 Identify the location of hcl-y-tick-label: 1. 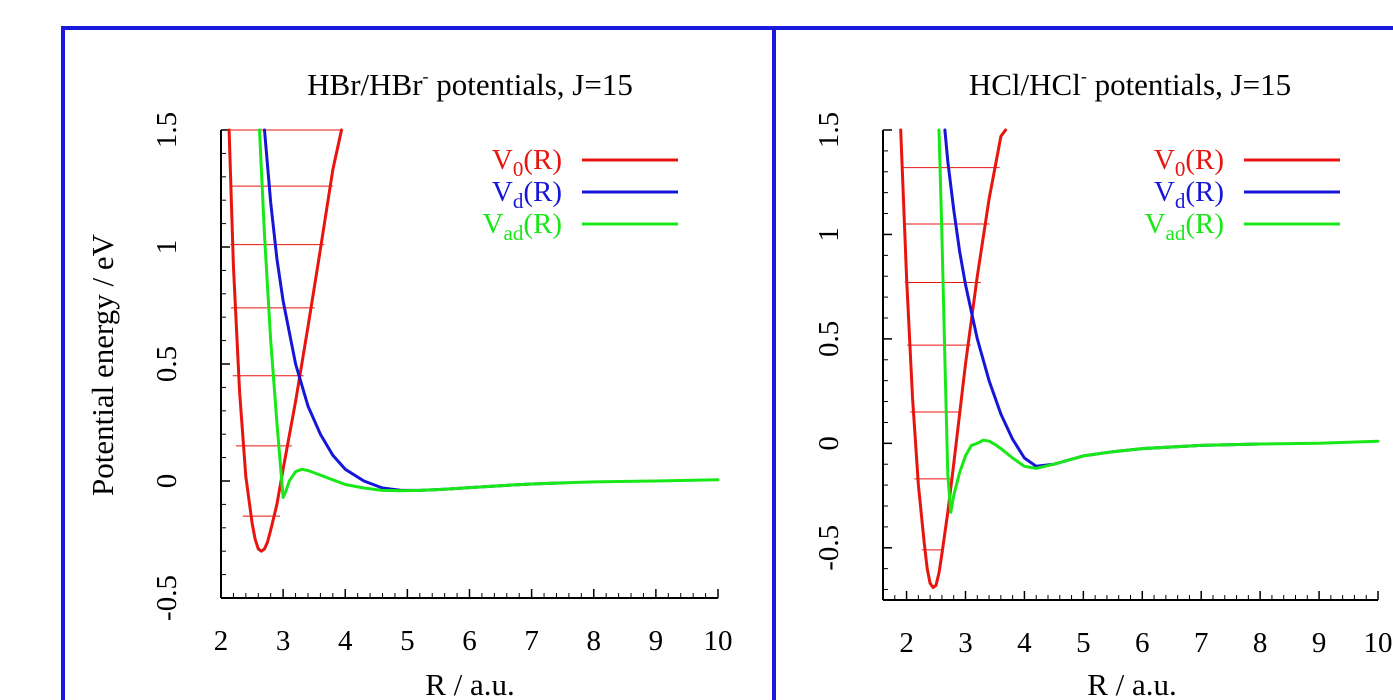
(829, 234).